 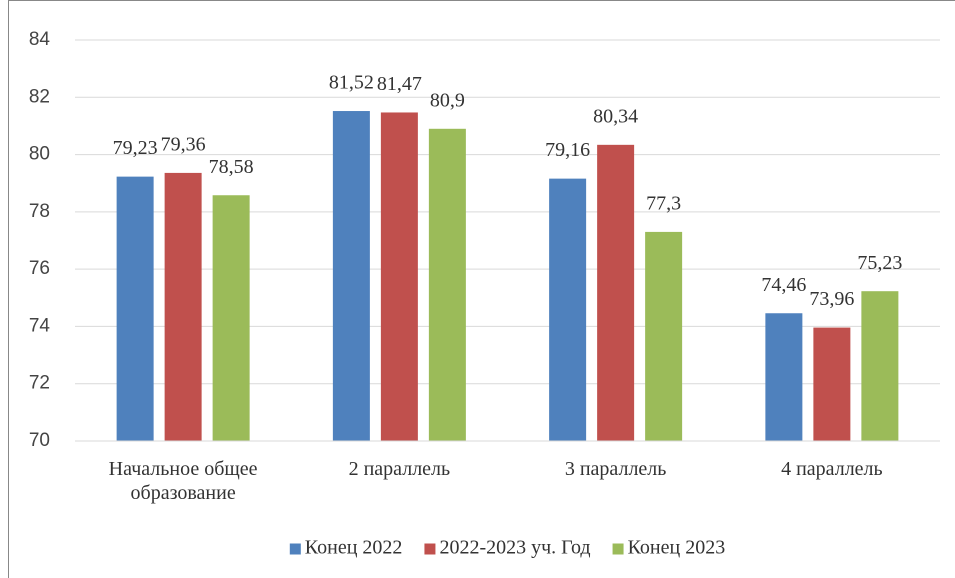 What do you see at coordinates (399, 84) in the screenshot?
I see `data-label: 81,47` at bounding box center [399, 84].